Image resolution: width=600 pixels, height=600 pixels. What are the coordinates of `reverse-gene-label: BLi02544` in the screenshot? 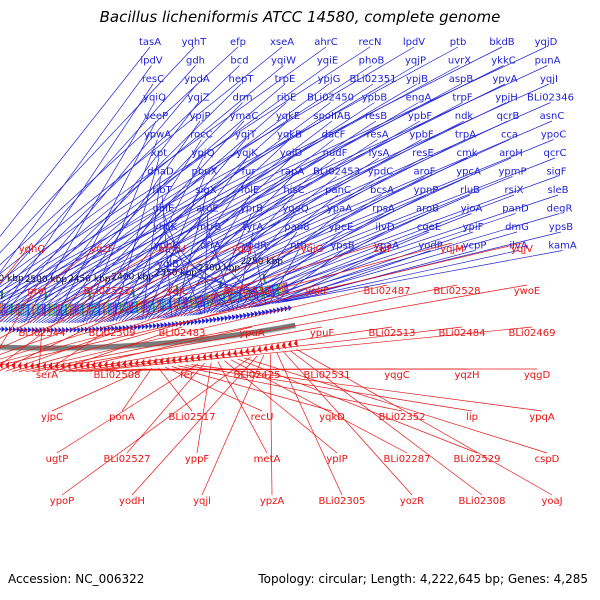 It's located at (41, 333).